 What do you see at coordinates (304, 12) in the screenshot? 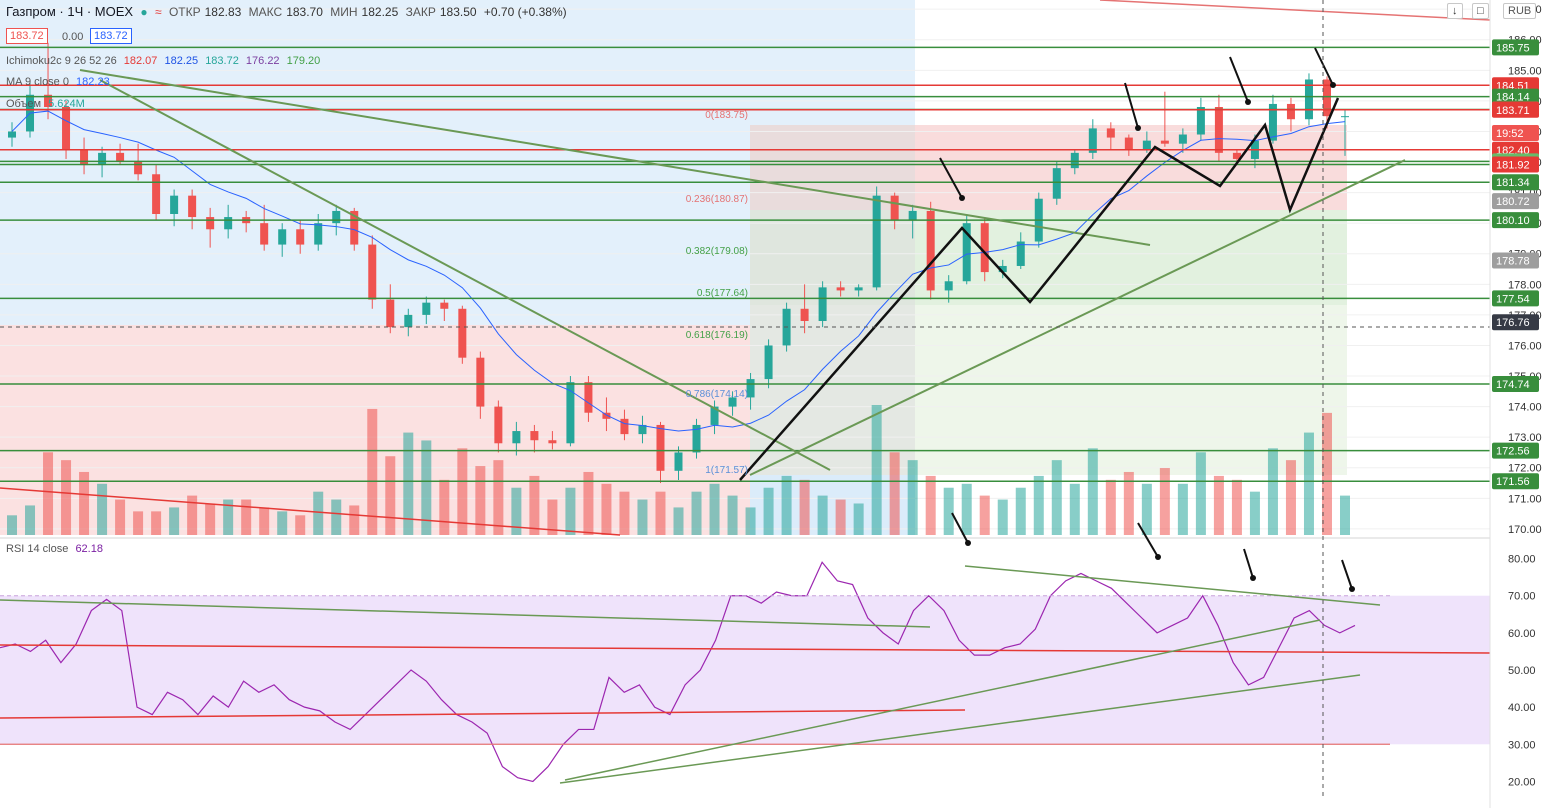
I see `high-value: 183.70` at bounding box center [304, 12].